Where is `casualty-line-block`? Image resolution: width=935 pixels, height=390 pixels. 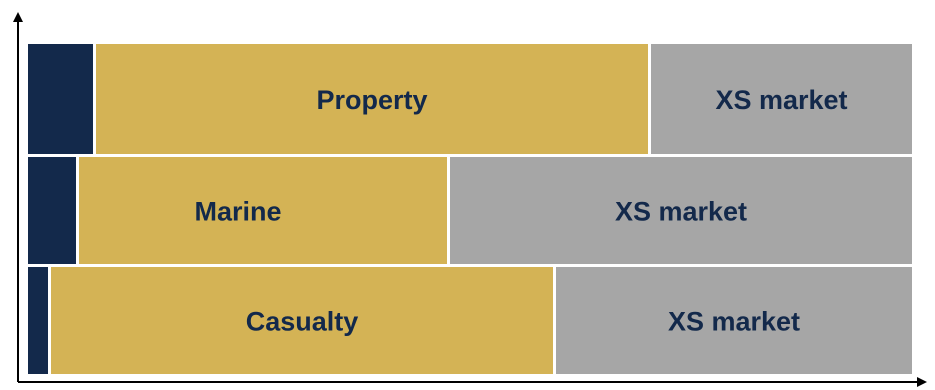 casualty-line-block is located at coordinates (302, 320).